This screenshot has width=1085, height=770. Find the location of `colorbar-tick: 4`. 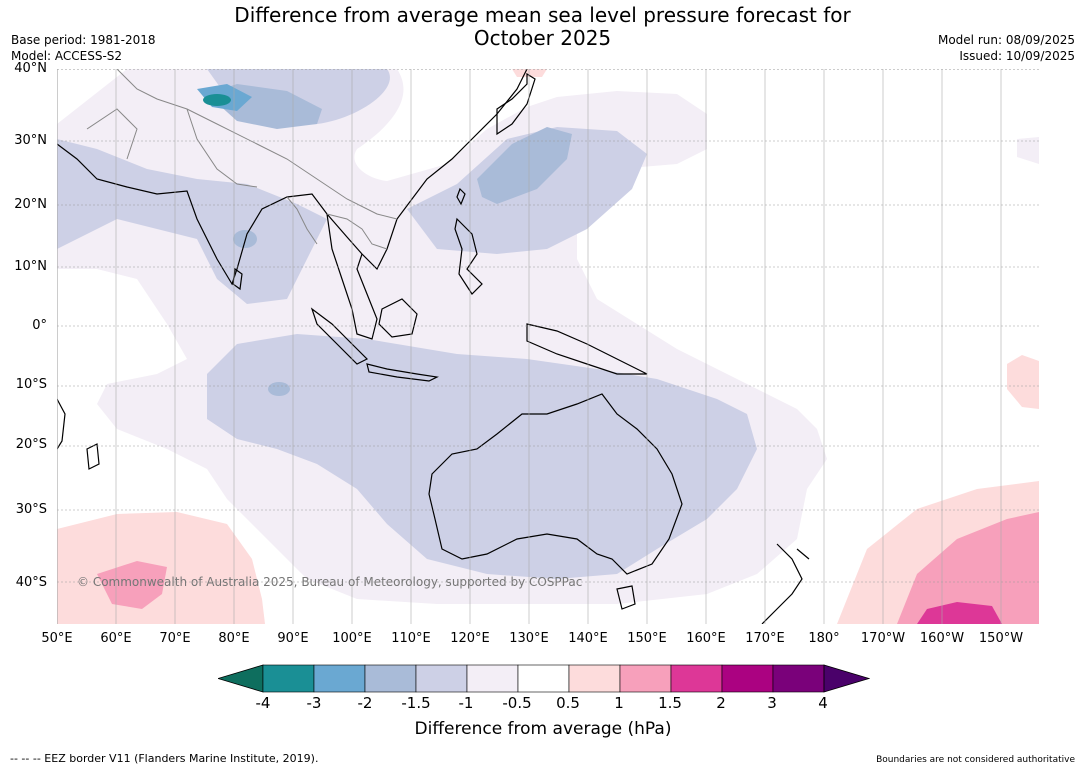

colorbar-tick: 4 is located at coordinates (823, 703).